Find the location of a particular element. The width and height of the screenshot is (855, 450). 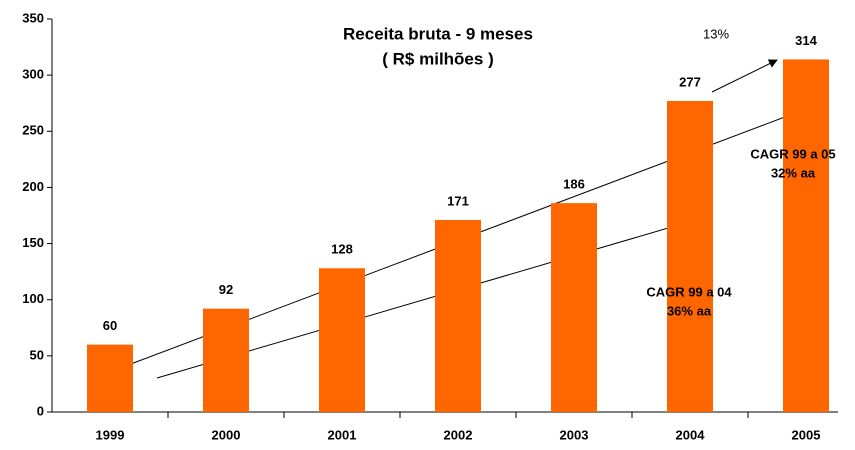

value-label: 60 is located at coordinates (110, 325).